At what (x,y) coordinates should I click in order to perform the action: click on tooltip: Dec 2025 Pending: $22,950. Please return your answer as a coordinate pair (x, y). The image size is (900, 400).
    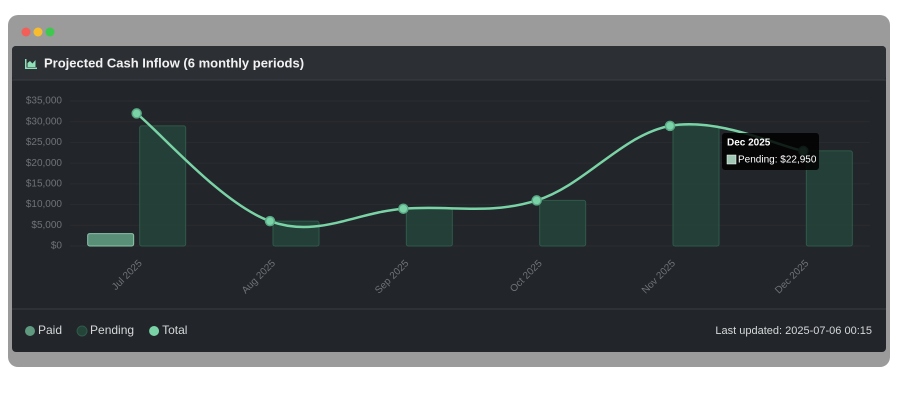
    Looking at the image, I should click on (770, 151).